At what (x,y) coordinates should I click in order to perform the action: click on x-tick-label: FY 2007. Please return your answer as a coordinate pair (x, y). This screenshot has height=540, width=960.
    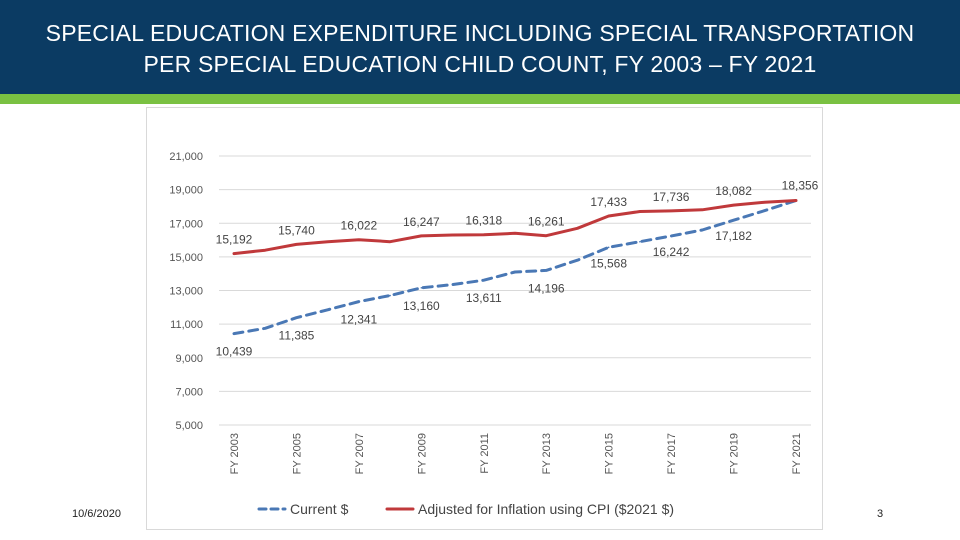
    Looking at the image, I should click on (360, 453).